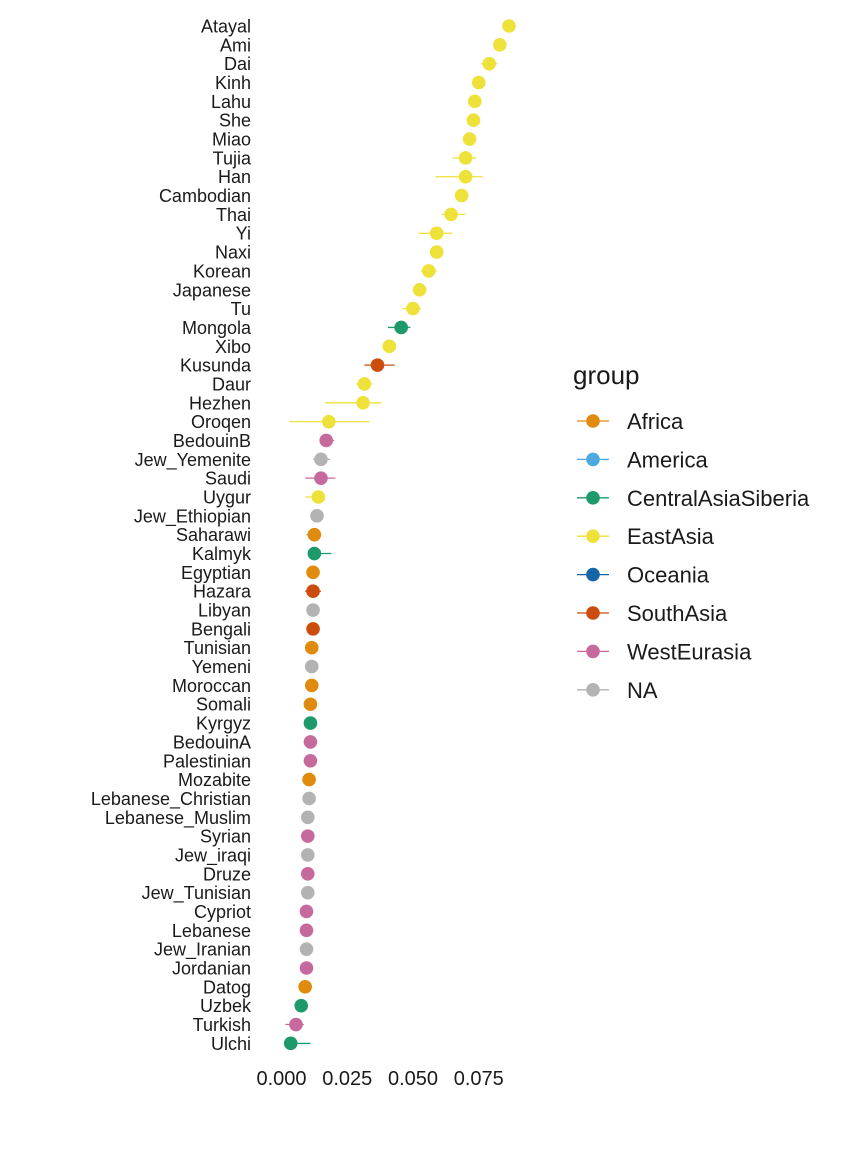 This screenshot has height=1152, width=864. I want to click on y-tick-label: Kinh, so click(233, 83).